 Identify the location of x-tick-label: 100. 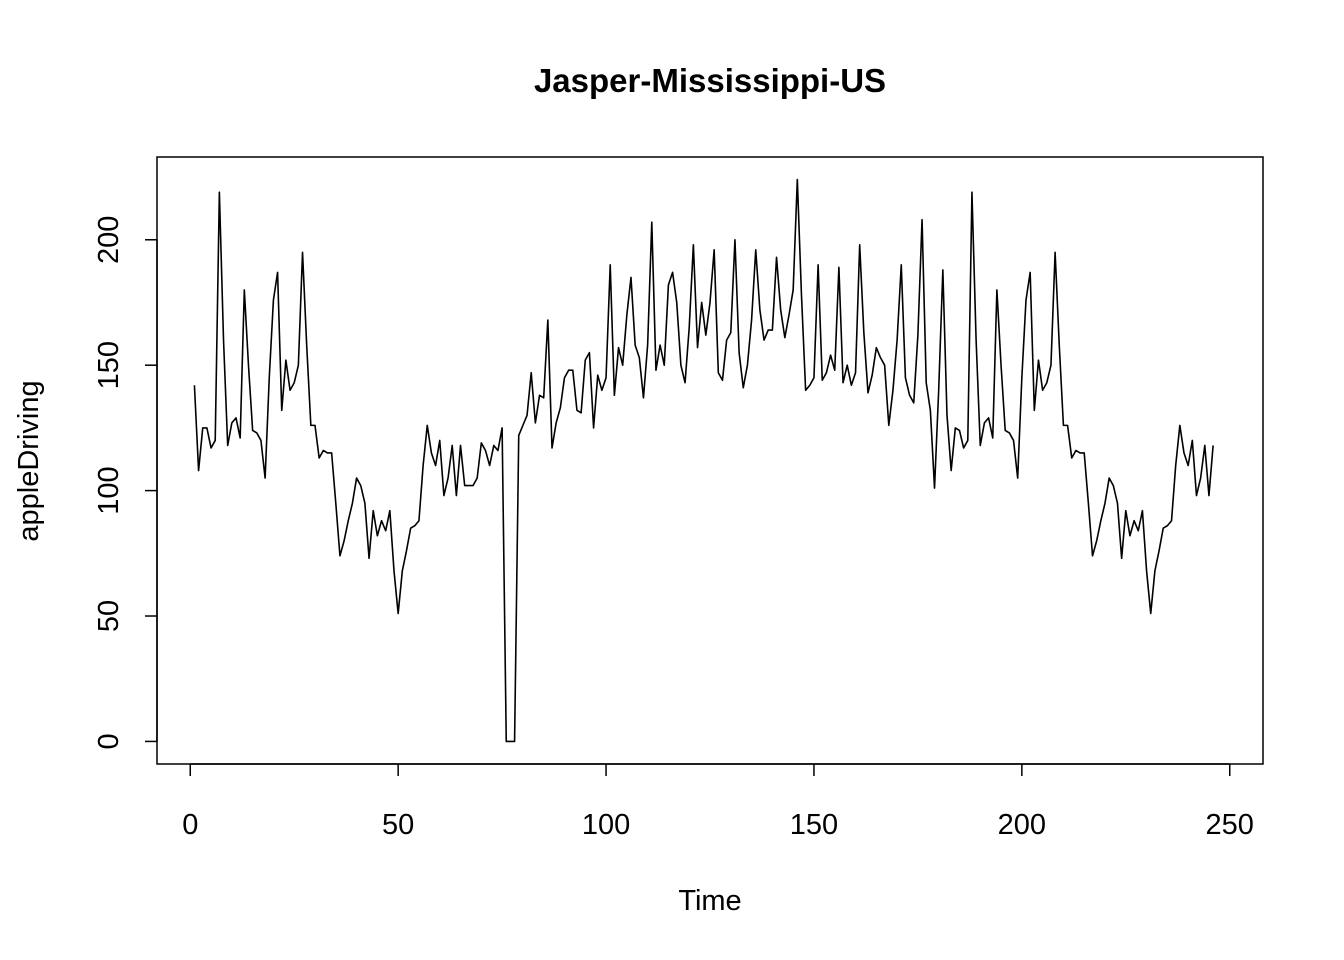
(606, 825).